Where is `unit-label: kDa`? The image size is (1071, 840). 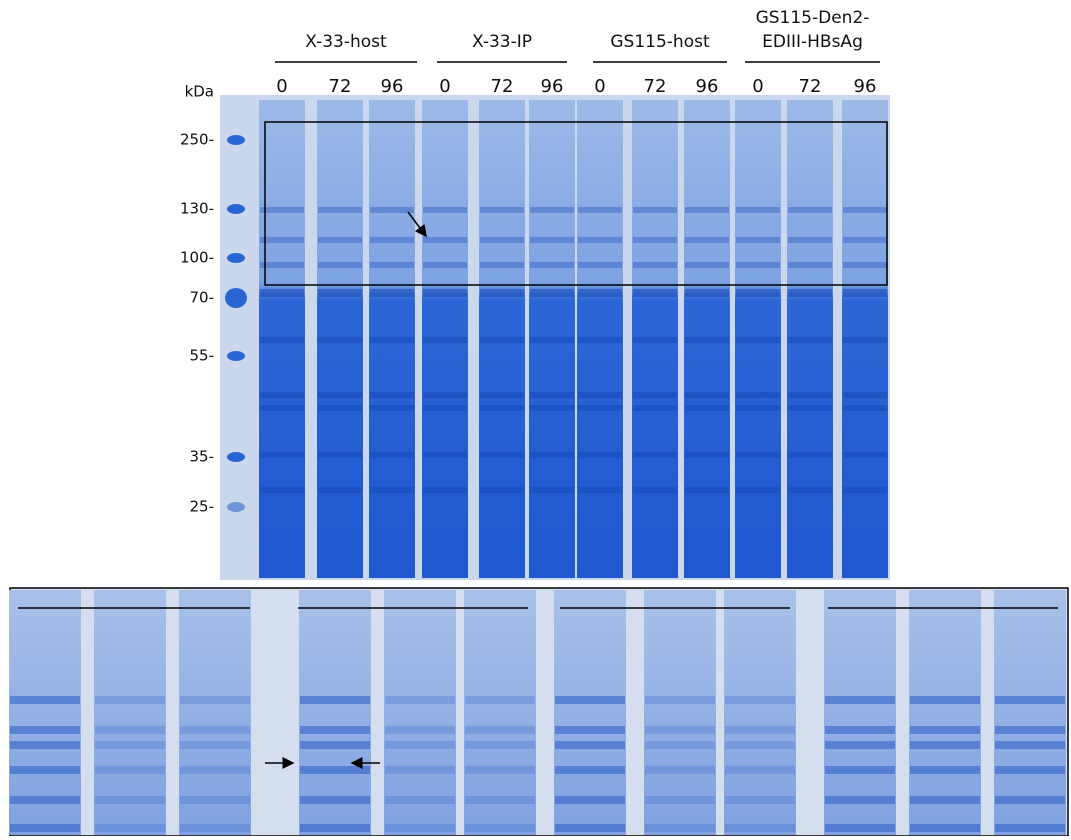 unit-label: kDa is located at coordinates (199, 92).